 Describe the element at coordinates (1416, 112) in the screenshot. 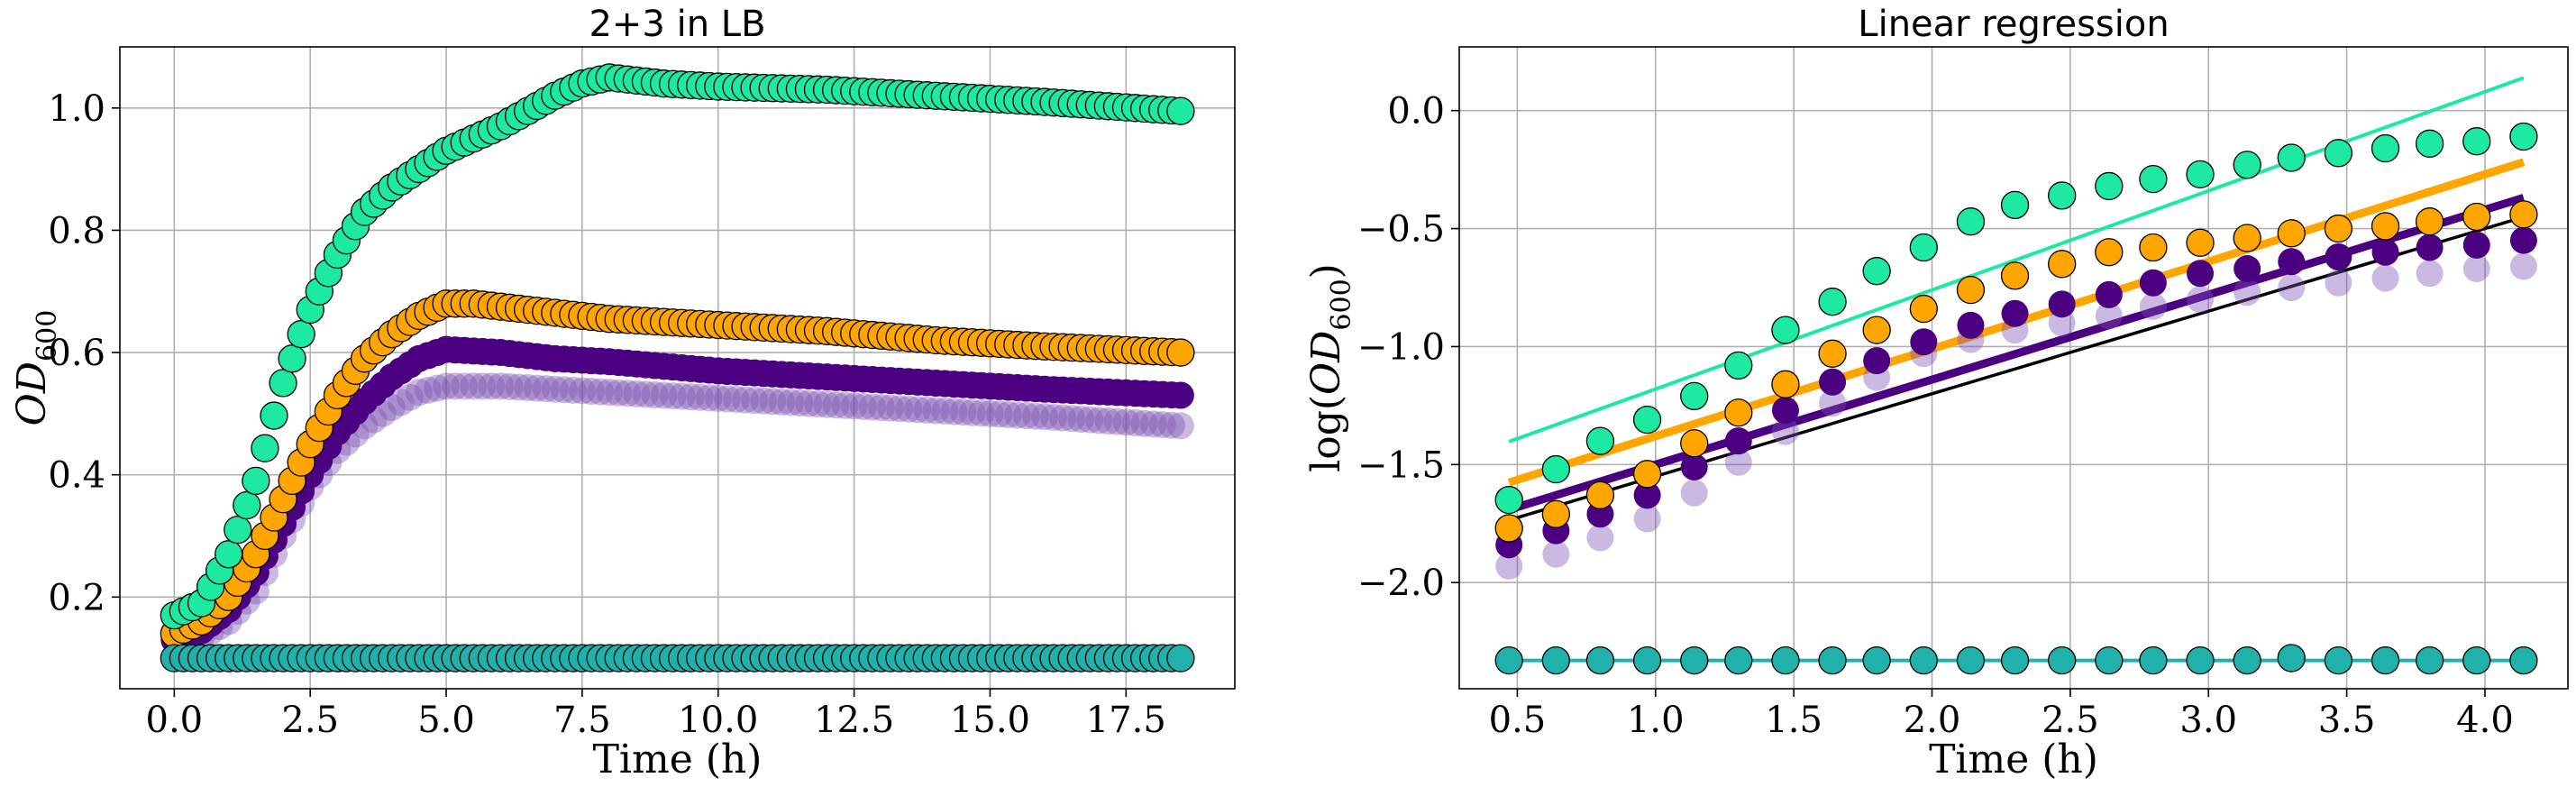

I see `y-tick-label: 0.0` at that location.